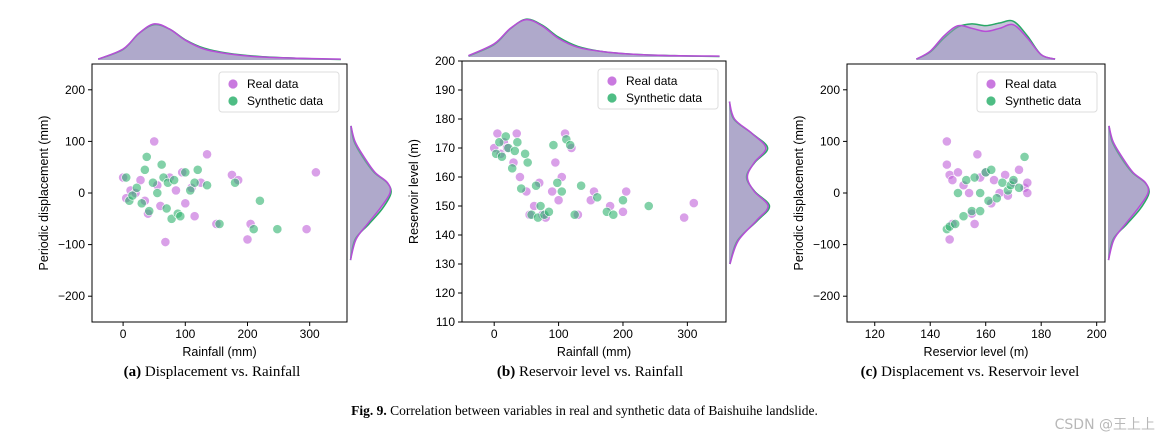  I want to click on y-tick-label: 160, so click(445, 177).